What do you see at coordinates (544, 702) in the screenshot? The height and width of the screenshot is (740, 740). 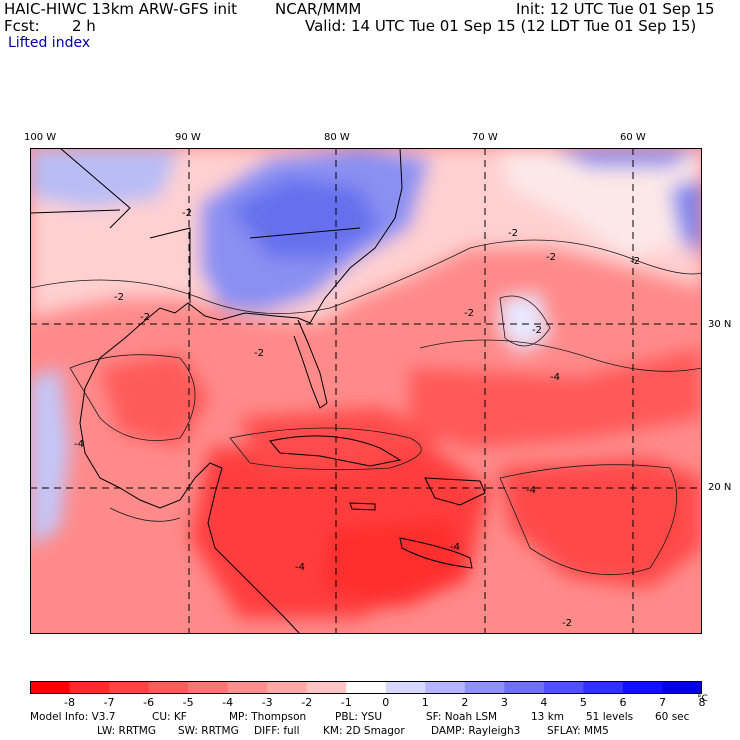 I see `colorbar-tick-label: 4` at bounding box center [544, 702].